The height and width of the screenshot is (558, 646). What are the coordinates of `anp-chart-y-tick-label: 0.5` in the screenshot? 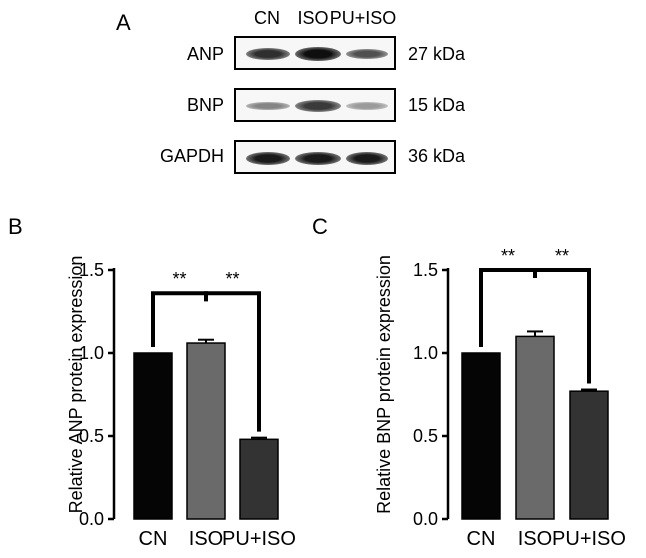 It's located at (91, 436).